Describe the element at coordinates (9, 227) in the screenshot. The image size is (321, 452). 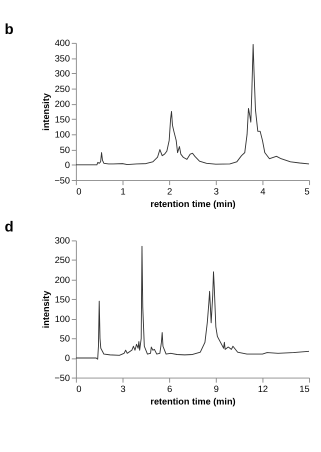
I see `chart-title: d` at that location.